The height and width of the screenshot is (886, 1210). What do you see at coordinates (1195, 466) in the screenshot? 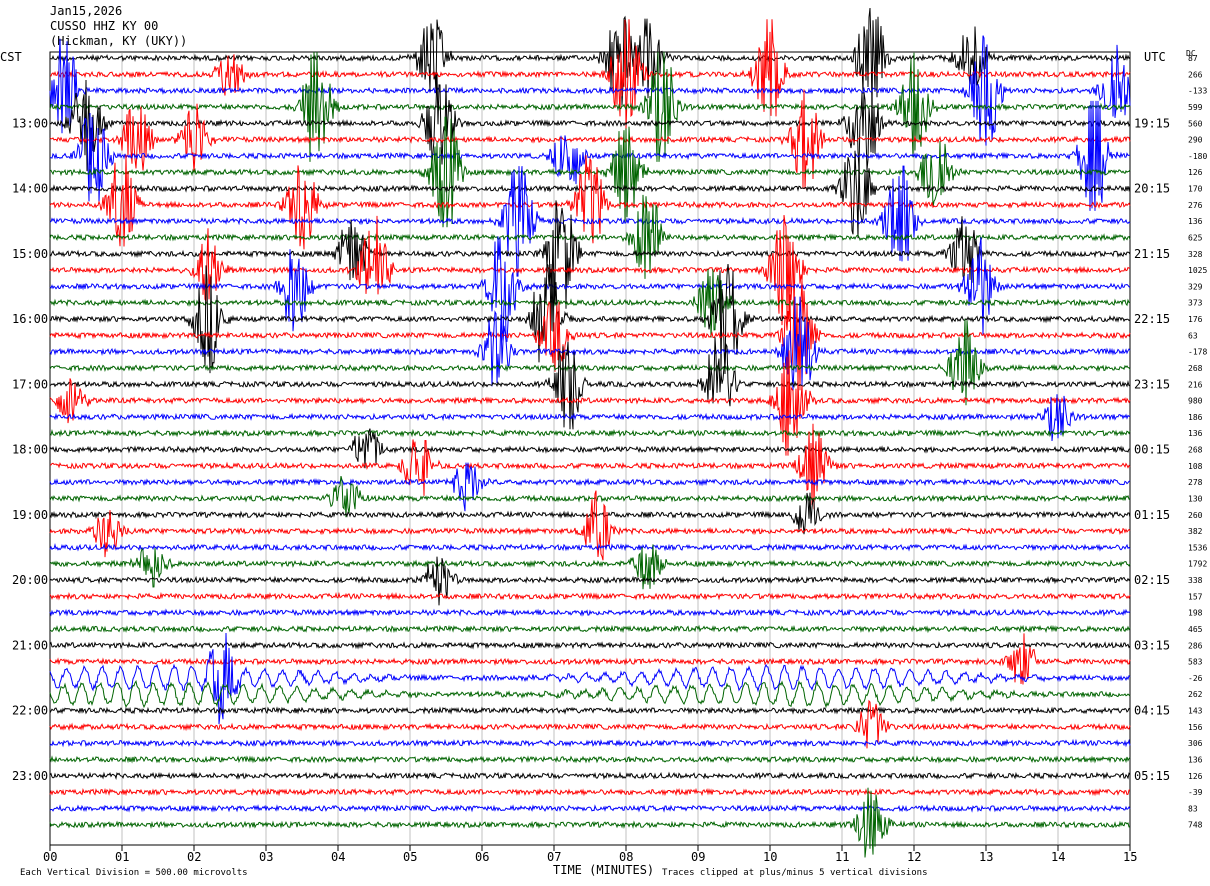
I see `dc-offset-value: 108` at bounding box center [1195, 466].